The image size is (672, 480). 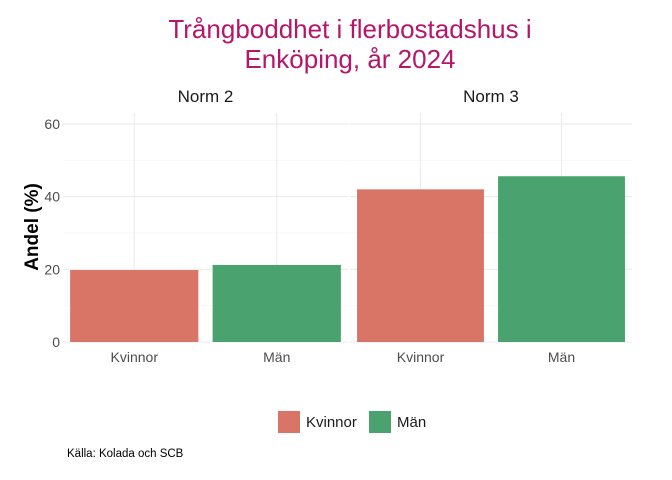 I want to click on facet-strip-label-norm-2: Norm 2, so click(x=206, y=96).